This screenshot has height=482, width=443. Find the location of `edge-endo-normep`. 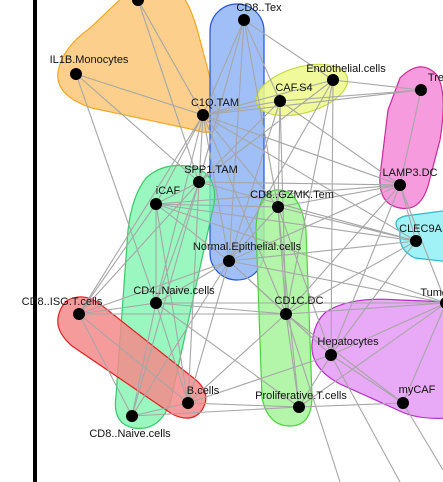

edge-endo-normep is located at coordinates (281, 170).